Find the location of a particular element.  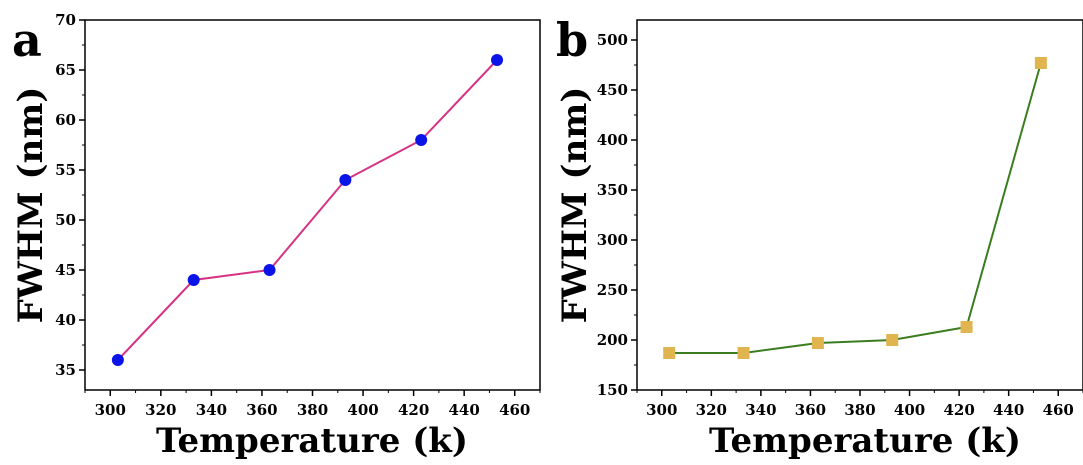

x-tick-label-b: 340 is located at coordinates (760, 410).